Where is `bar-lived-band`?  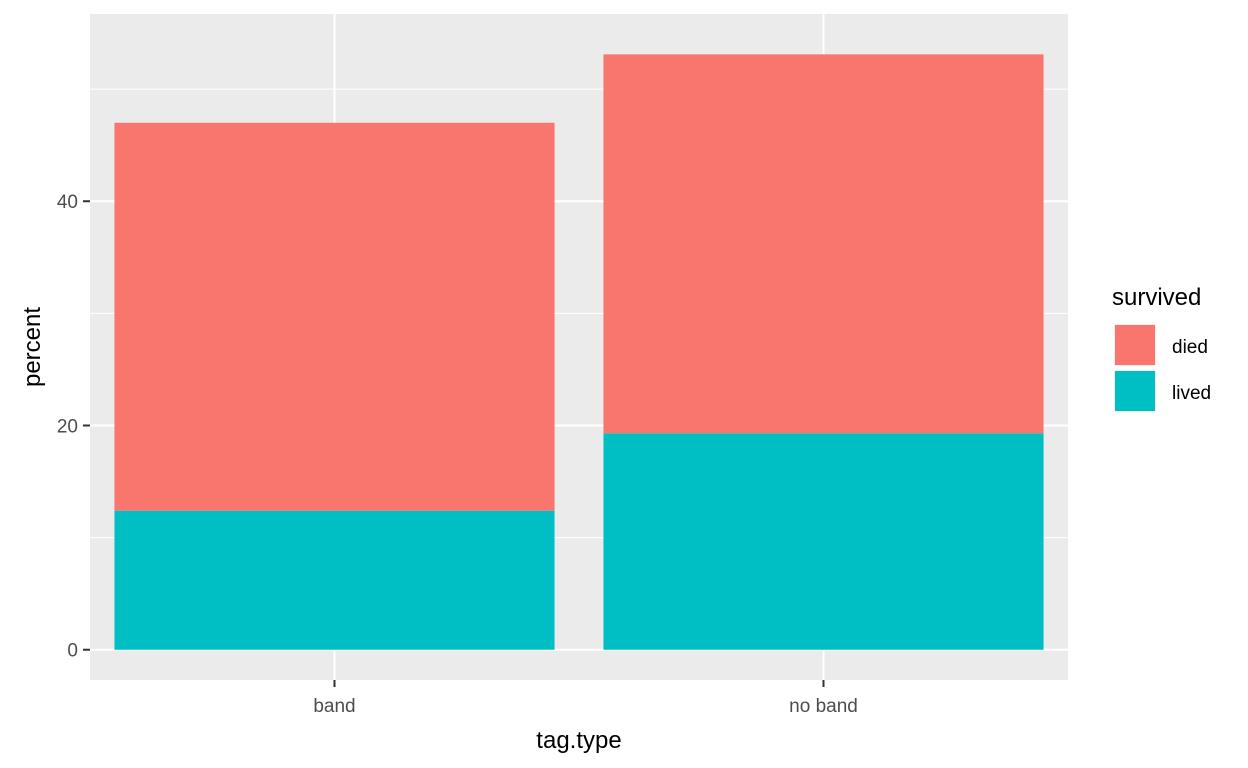 bar-lived-band is located at coordinates (334, 580).